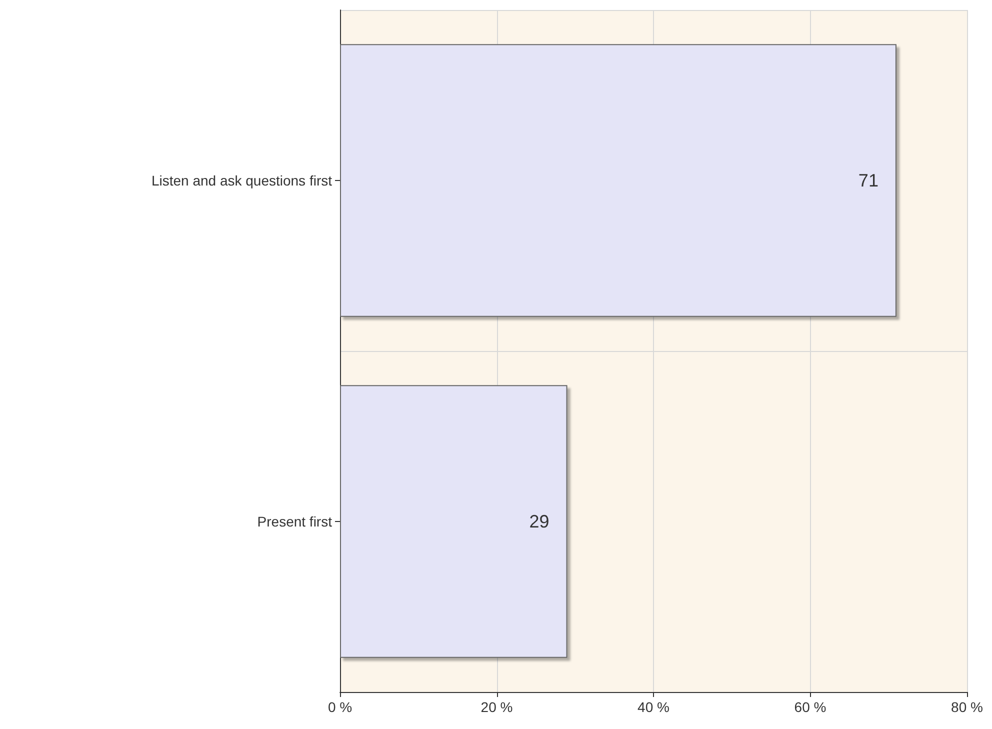  I want to click on y-tick-label: Present first, so click(294, 522).